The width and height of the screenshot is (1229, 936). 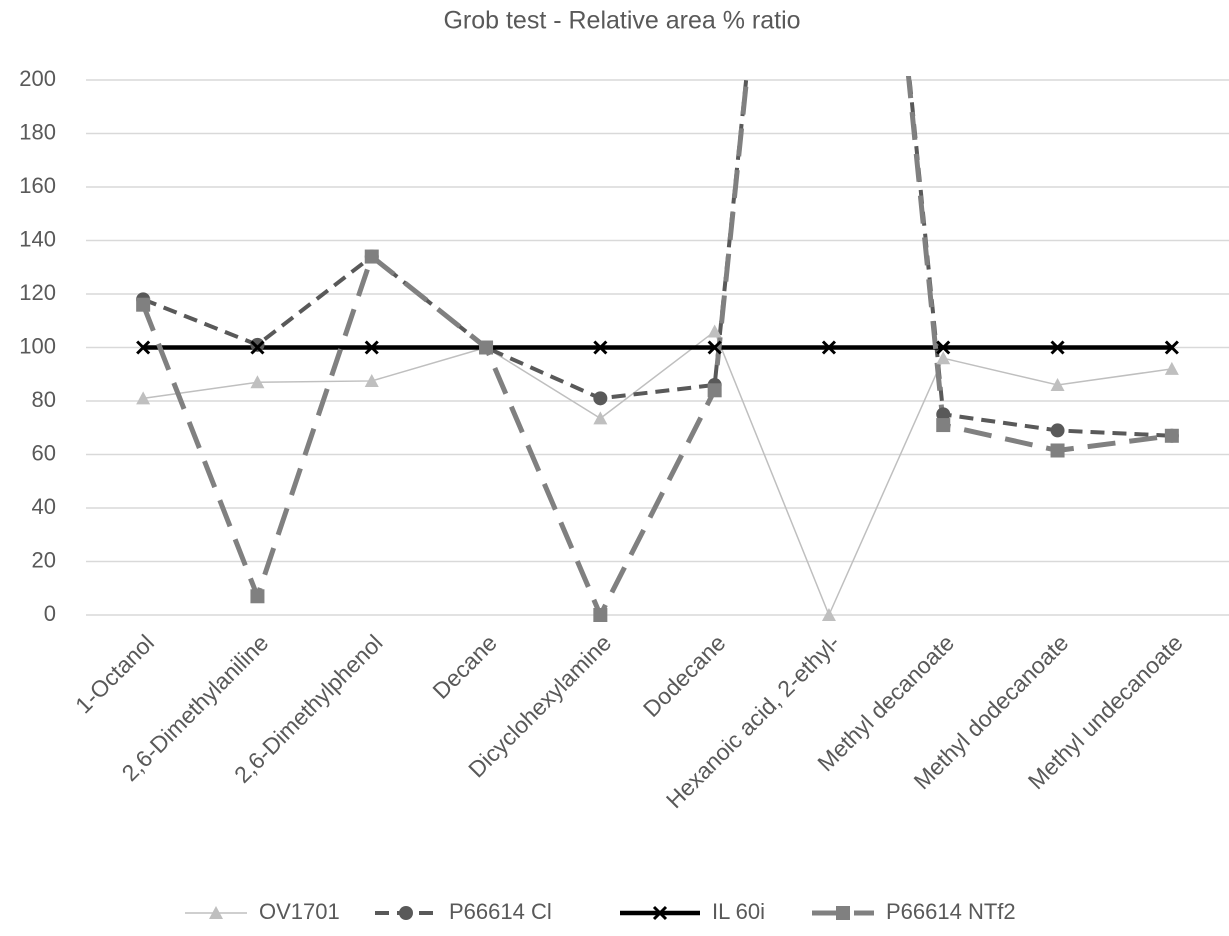 I want to click on y-tick-label: 160, so click(x=37, y=185).